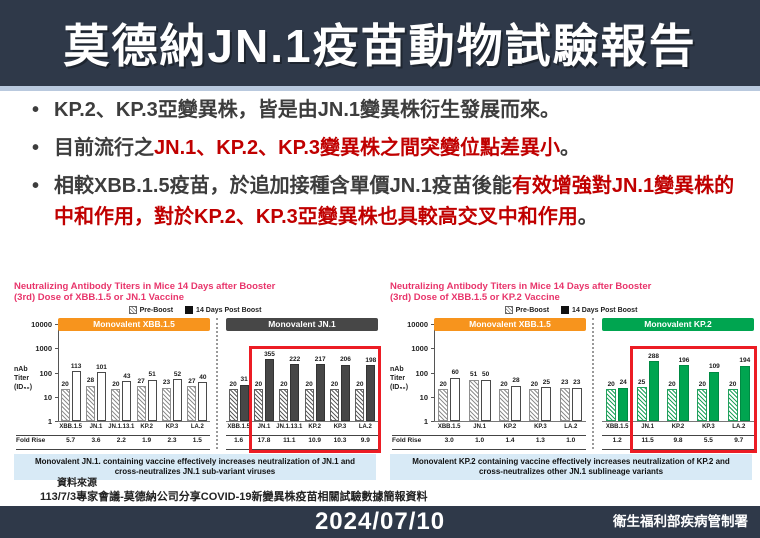  I want to click on bar-value-post: 28, so click(516, 381).